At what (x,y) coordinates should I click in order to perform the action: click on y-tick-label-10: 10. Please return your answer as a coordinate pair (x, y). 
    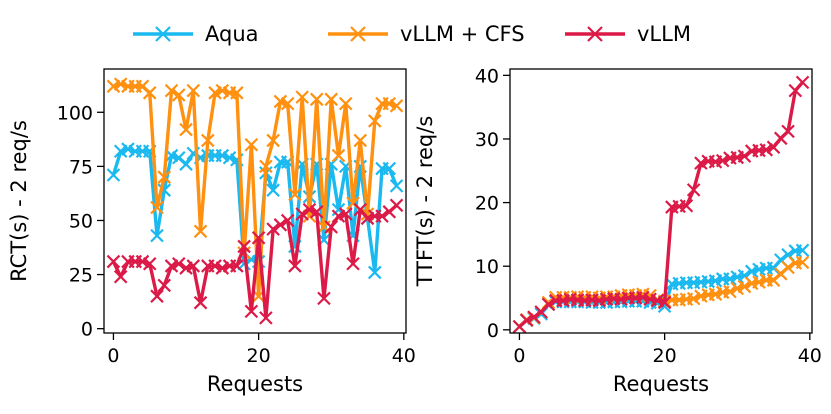
    Looking at the image, I should click on (487, 267).